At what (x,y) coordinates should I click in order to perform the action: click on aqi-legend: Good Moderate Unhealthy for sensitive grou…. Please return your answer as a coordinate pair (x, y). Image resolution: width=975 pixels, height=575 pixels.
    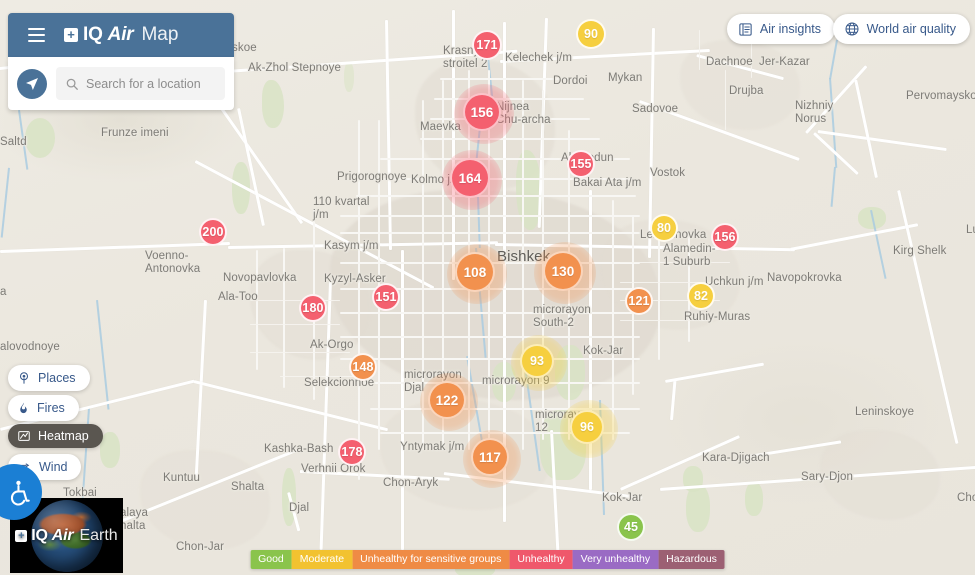
    Looking at the image, I should click on (487, 559).